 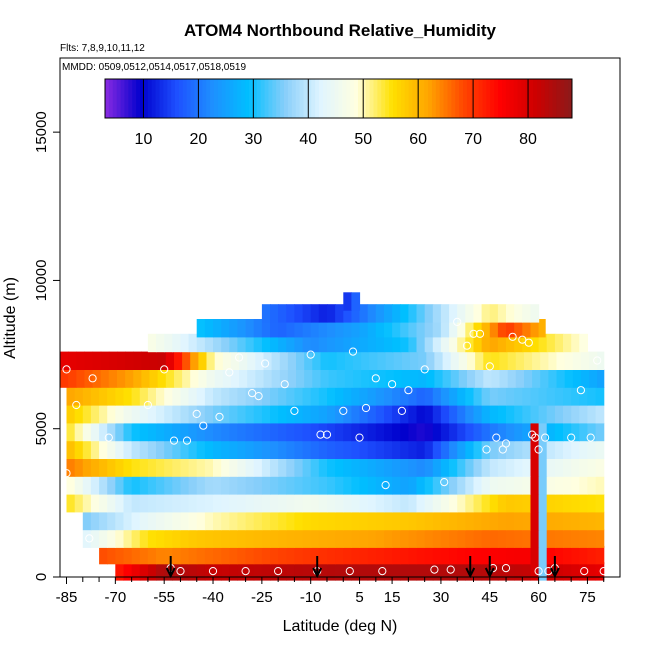 I want to click on chart-title: ATOM4 Northbound Relative_Humidity, so click(x=340, y=30).